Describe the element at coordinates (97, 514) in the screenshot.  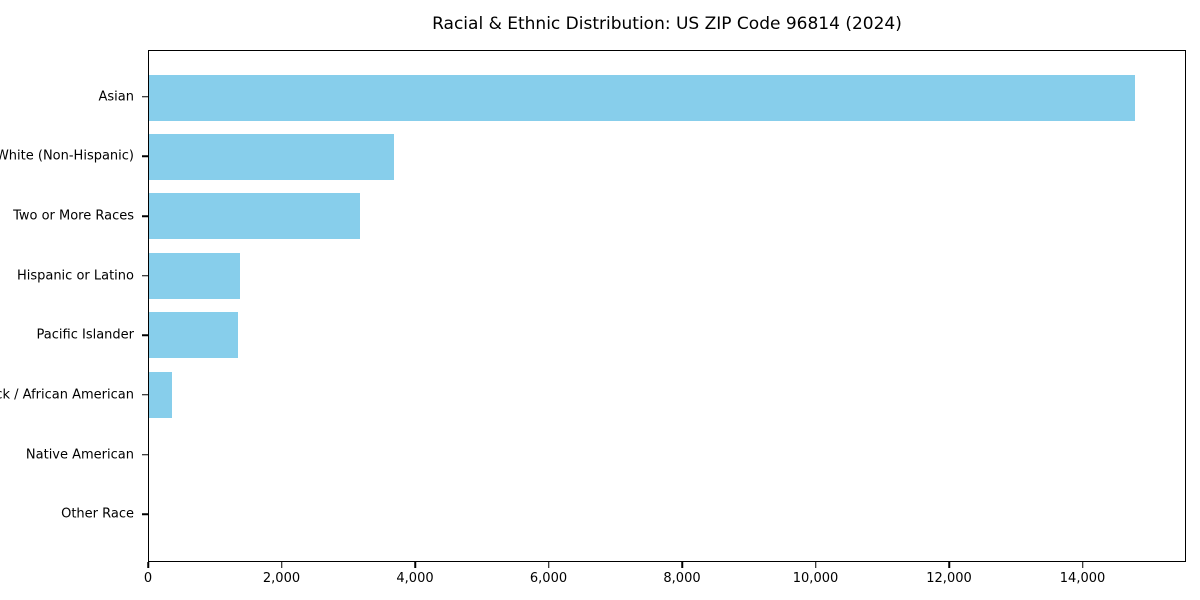
I see `y-tick-label: Other Race` at that location.